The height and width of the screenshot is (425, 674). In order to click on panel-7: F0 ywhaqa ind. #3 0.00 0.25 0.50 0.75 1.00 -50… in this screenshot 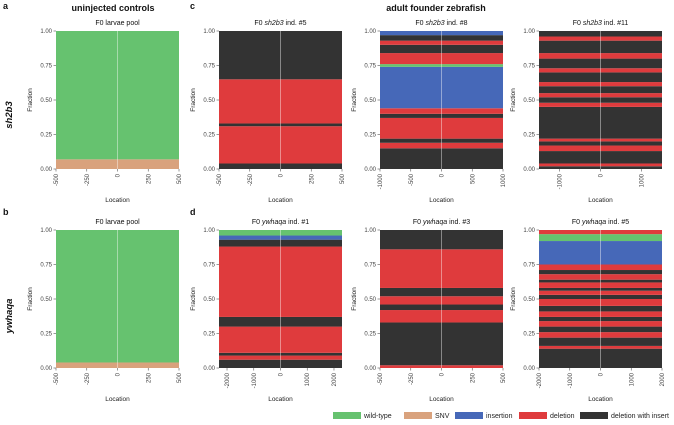, I will do `click(429, 311)`.